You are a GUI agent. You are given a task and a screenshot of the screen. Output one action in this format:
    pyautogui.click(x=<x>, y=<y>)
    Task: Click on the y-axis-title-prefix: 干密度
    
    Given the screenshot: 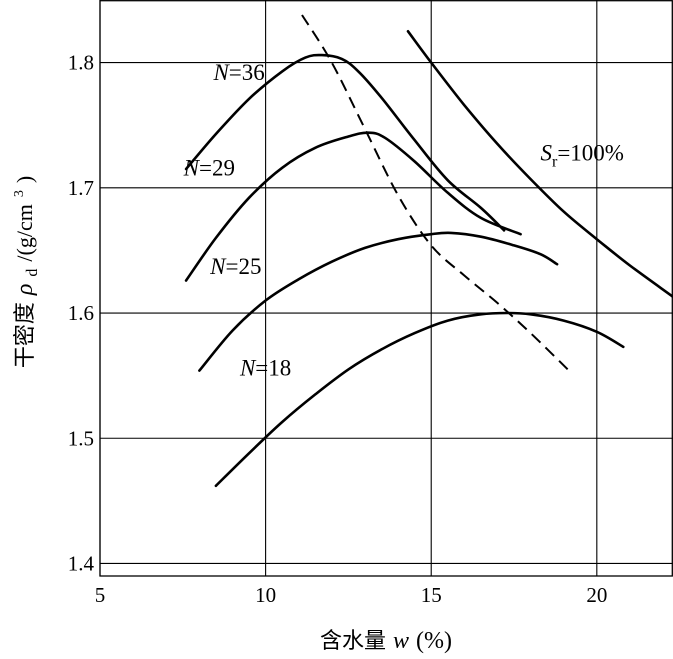 What is the action you would take?
    pyautogui.click(x=25, y=335)
    